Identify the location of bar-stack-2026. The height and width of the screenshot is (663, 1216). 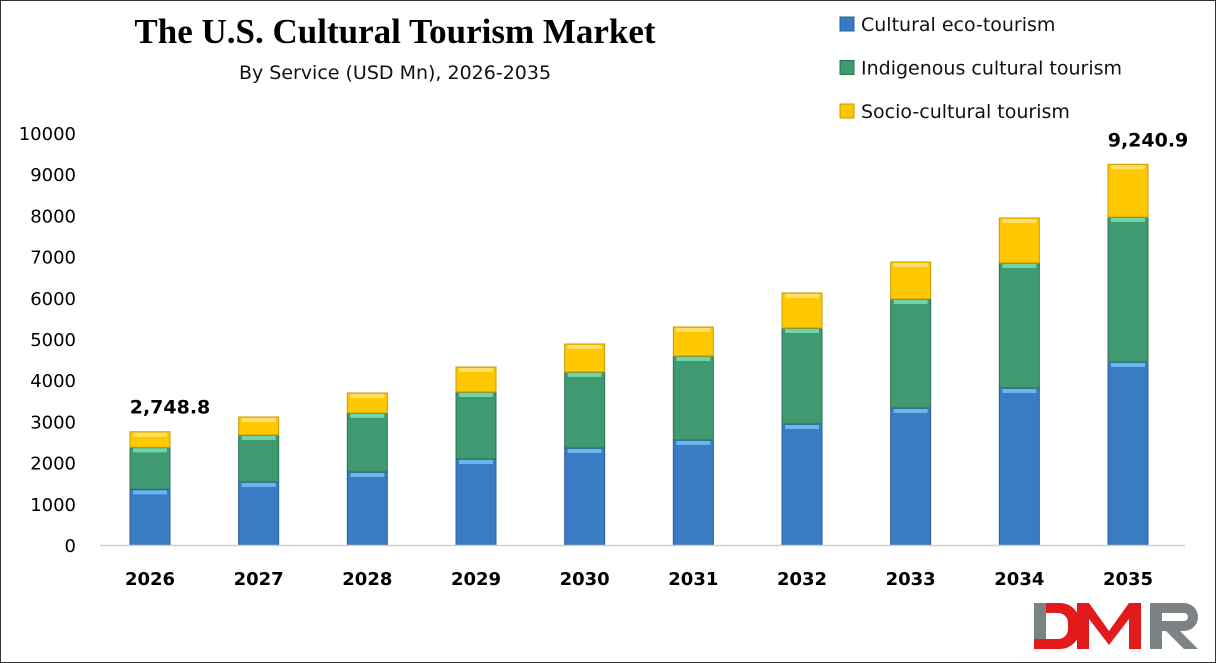
(150, 488).